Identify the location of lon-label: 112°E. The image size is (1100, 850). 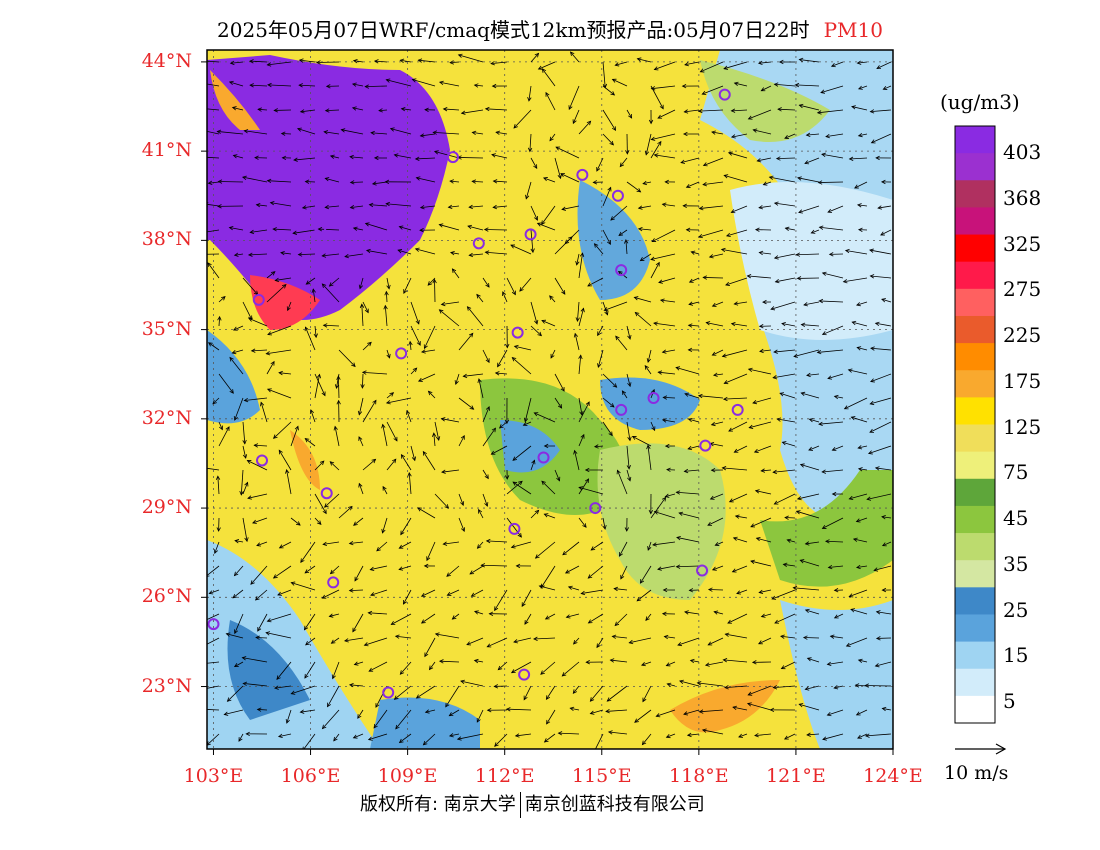
(504, 776).